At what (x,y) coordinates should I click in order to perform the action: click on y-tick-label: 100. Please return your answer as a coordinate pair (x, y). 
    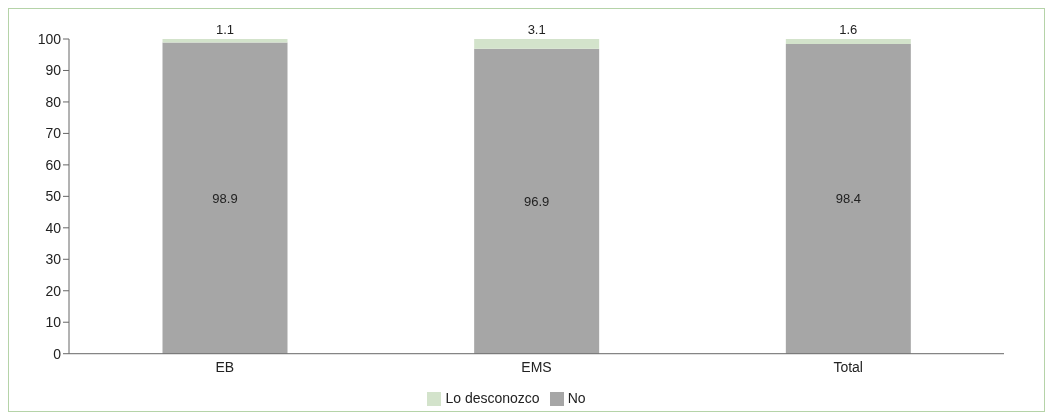
    Looking at the image, I should click on (49, 38).